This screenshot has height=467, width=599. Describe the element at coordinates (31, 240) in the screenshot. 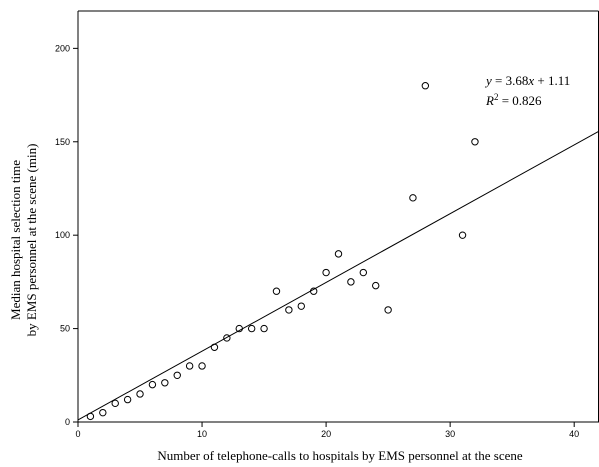

I see `y-axis-title-line-2: by EMS personnel at the scene (min)` at that location.